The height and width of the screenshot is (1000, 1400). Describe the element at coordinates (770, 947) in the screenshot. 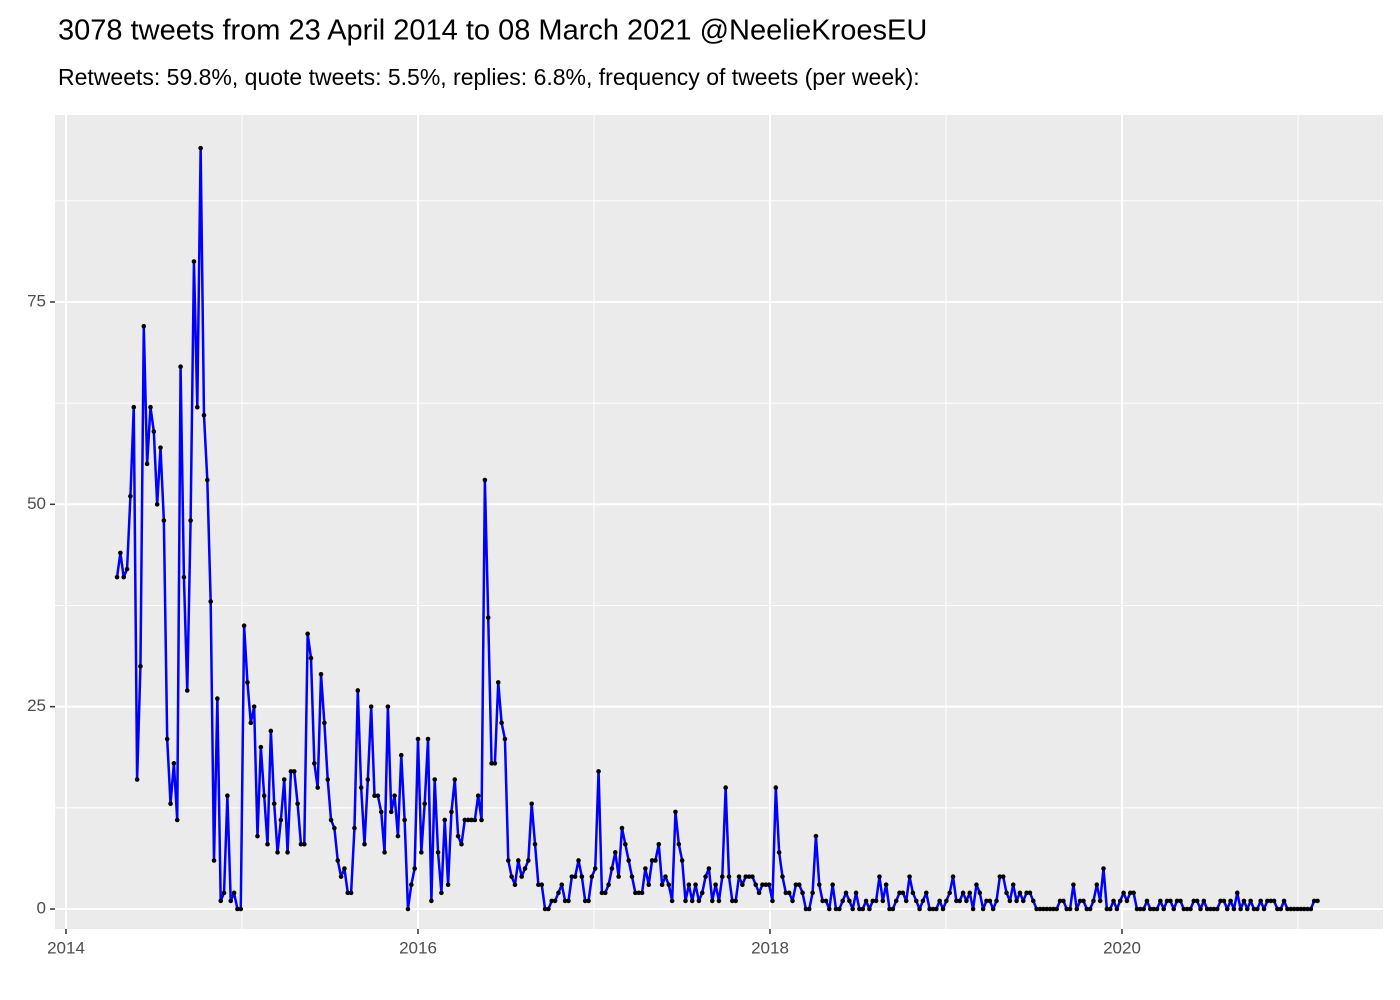

I see `x-tick-label: 2018` at that location.